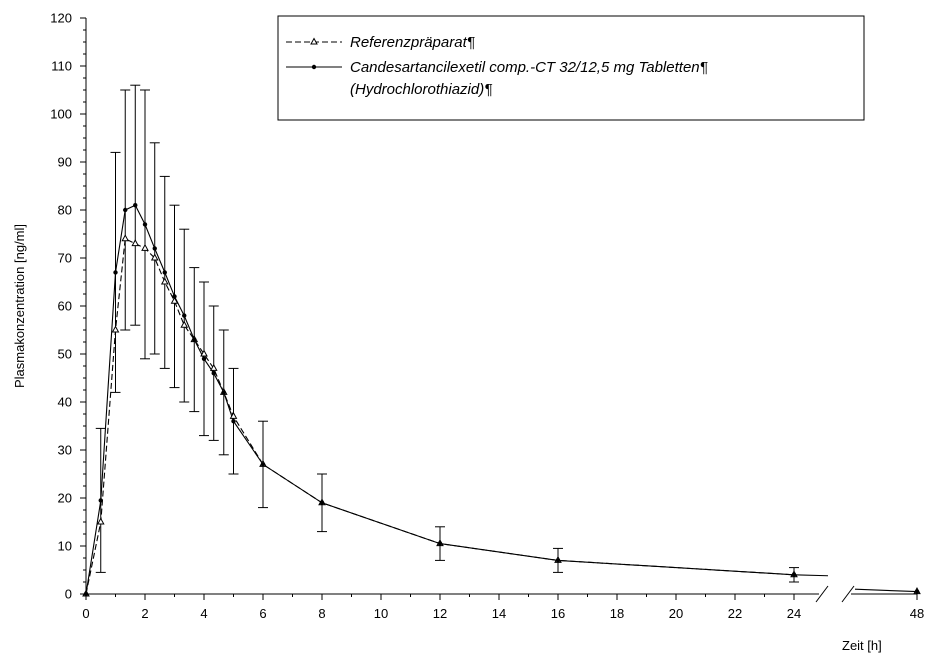  What do you see at coordinates (65, 498) in the screenshot?
I see `y-tick-label: 20` at bounding box center [65, 498].